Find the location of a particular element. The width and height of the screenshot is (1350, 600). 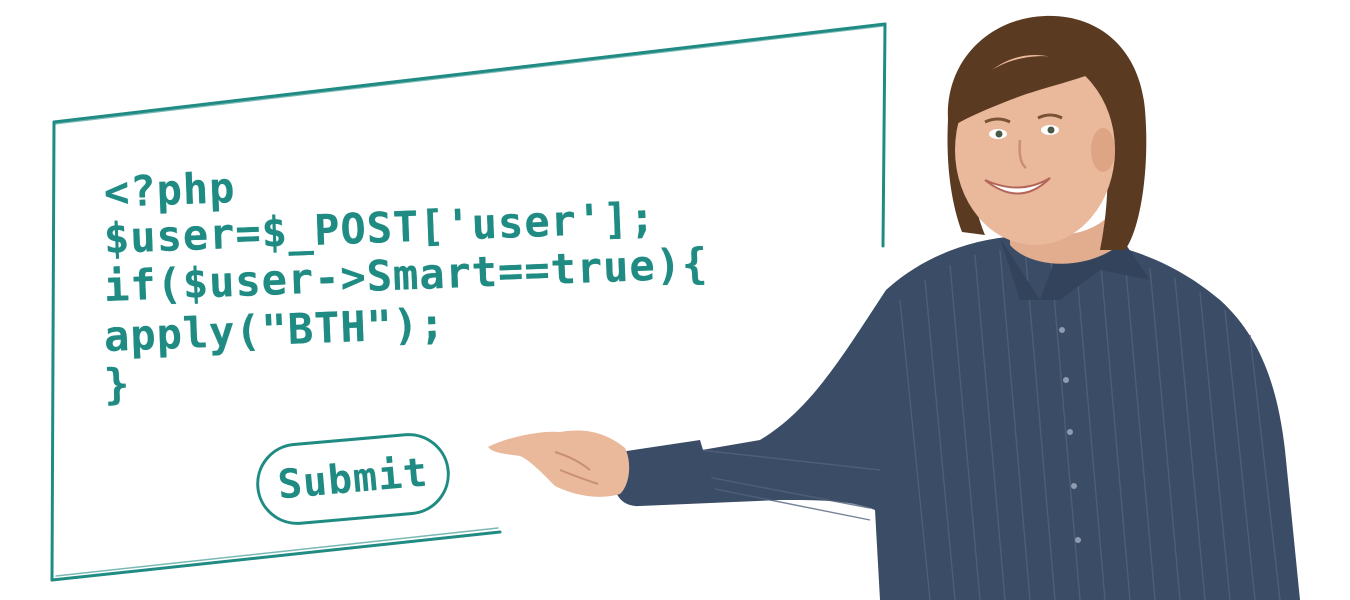

submit-button-label: Submit is located at coordinates (353, 479).